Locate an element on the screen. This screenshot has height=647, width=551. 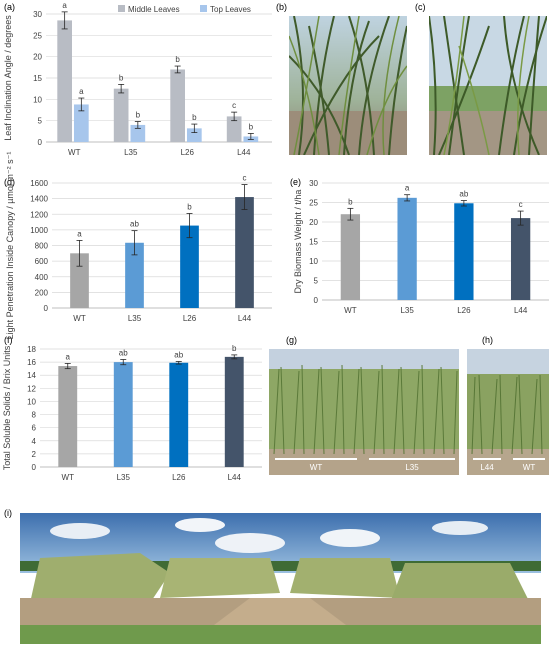
caption-g-left: WT is located at coordinates (316, 467).